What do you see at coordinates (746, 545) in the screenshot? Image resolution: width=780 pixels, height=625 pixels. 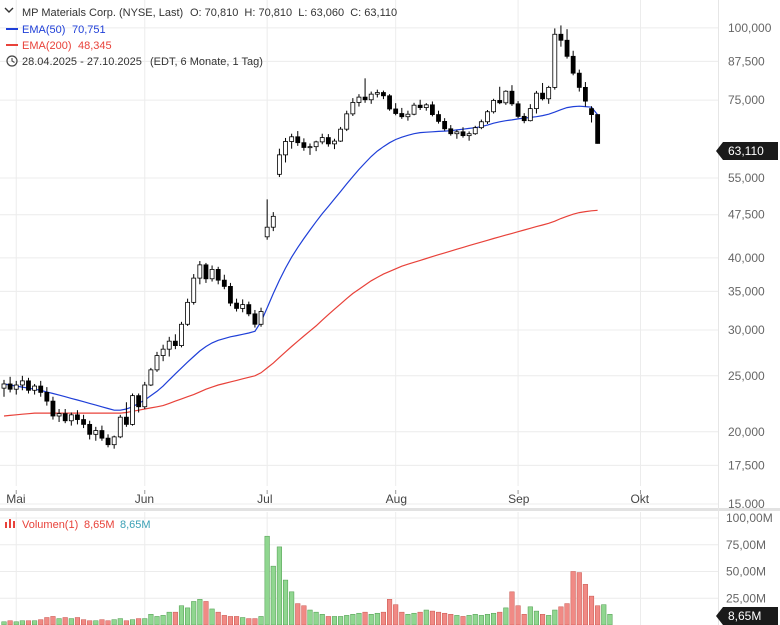 I see `volume-tick-label: 75,00M` at bounding box center [746, 545].